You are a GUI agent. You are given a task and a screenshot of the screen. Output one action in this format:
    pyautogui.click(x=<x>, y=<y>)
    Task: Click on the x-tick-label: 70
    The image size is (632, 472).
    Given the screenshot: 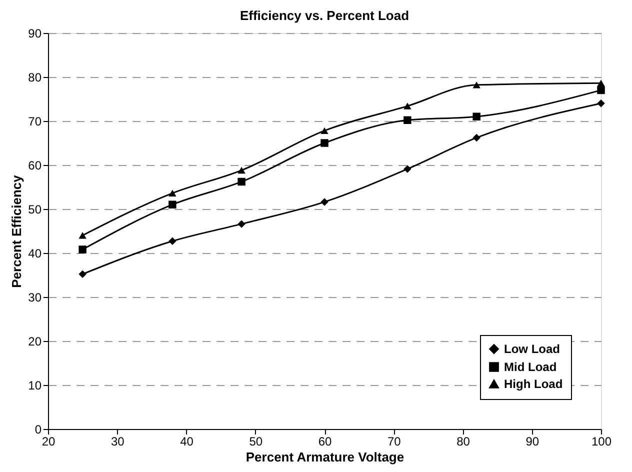 What is the action you would take?
    pyautogui.click(x=394, y=441)
    